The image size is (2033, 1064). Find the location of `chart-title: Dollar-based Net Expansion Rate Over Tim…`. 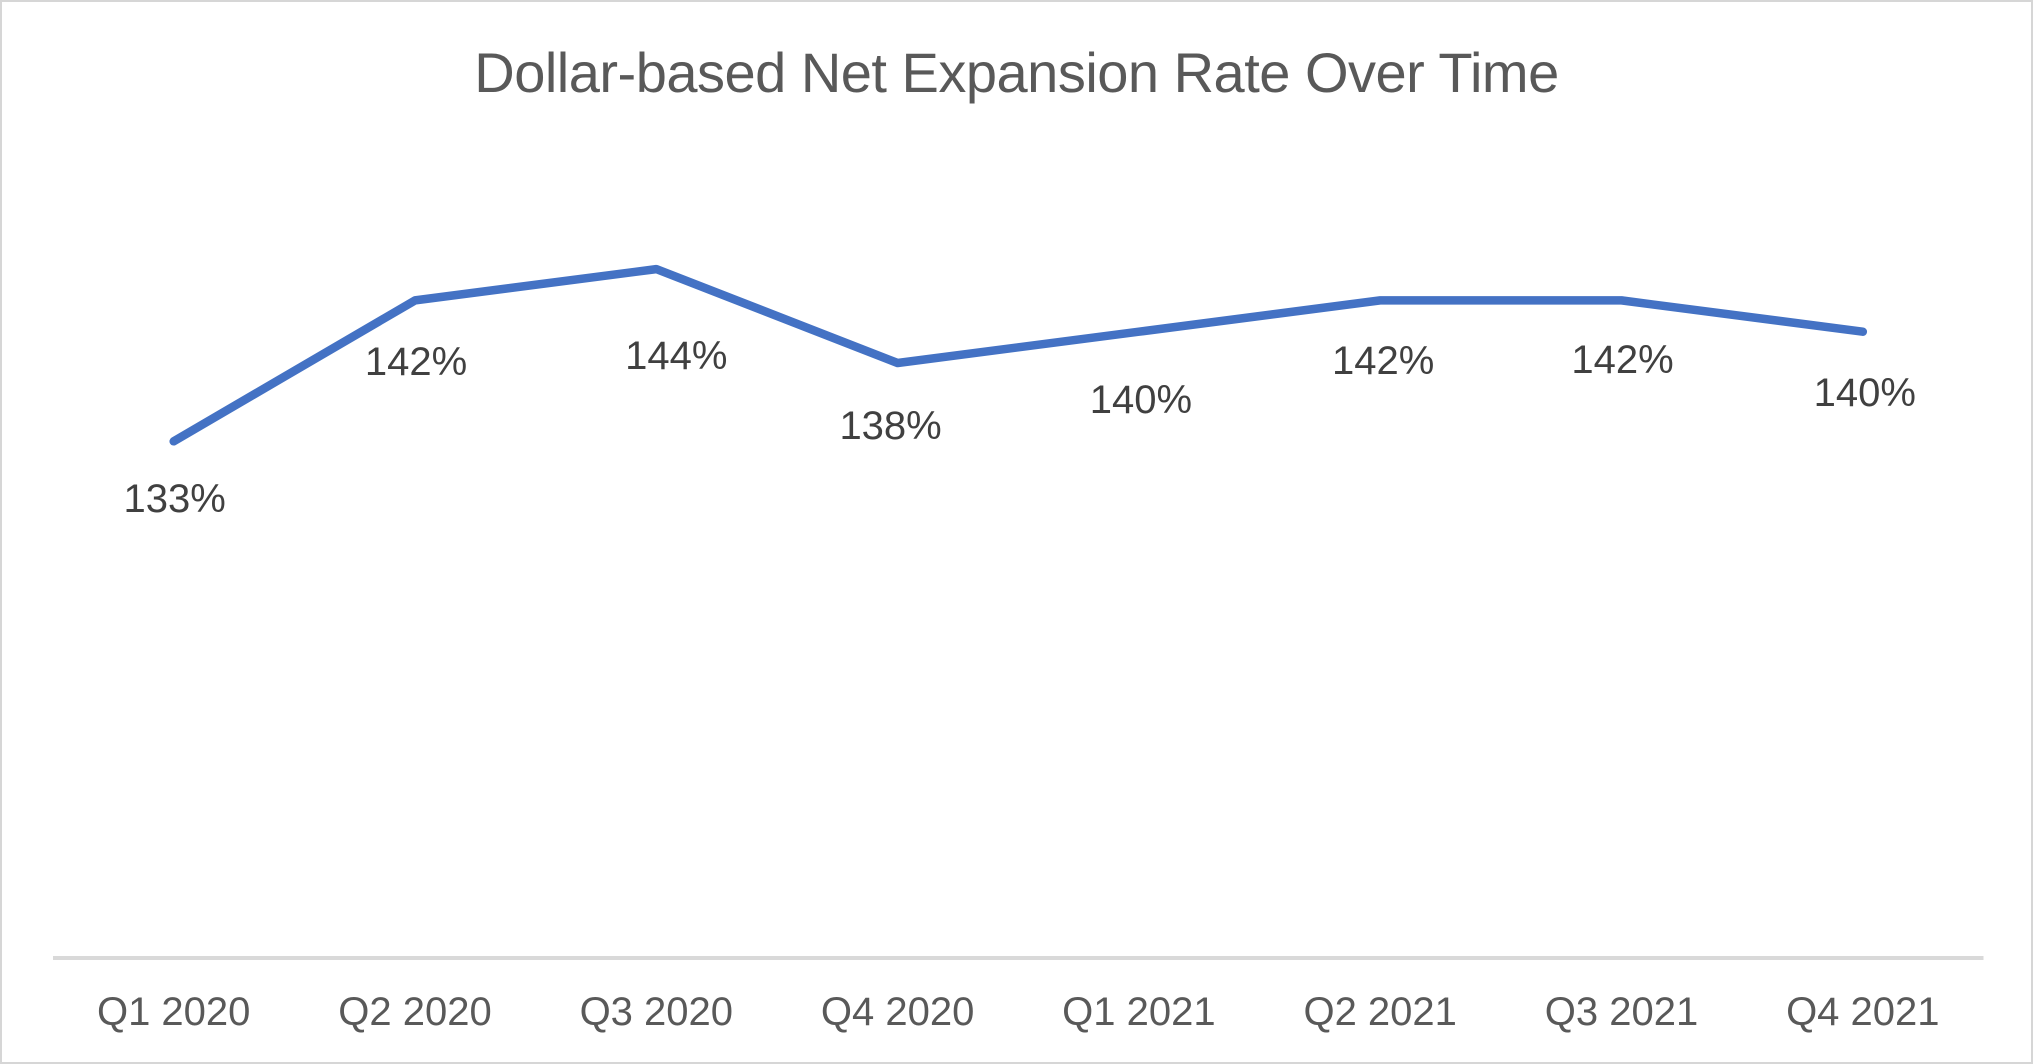

chart-title: Dollar-based Net Expansion Rate Over Tim… is located at coordinates (1016, 72).